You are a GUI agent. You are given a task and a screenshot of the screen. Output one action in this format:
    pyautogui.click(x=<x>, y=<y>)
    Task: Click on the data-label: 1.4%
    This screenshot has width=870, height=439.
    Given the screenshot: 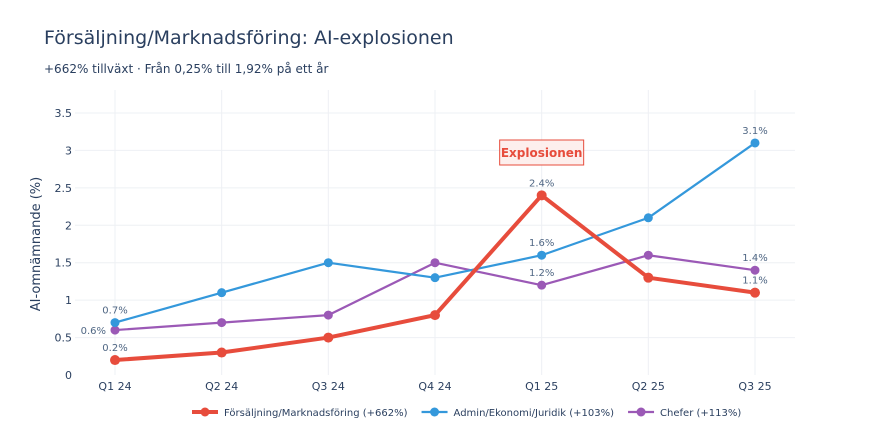 What is the action you would take?
    pyautogui.click(x=754, y=258)
    